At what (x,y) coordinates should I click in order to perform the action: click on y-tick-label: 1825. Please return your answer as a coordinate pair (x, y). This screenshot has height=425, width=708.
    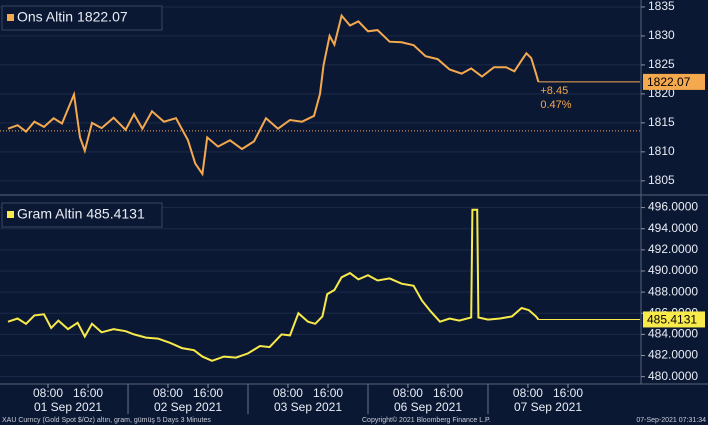
    Looking at the image, I should click on (661, 64).